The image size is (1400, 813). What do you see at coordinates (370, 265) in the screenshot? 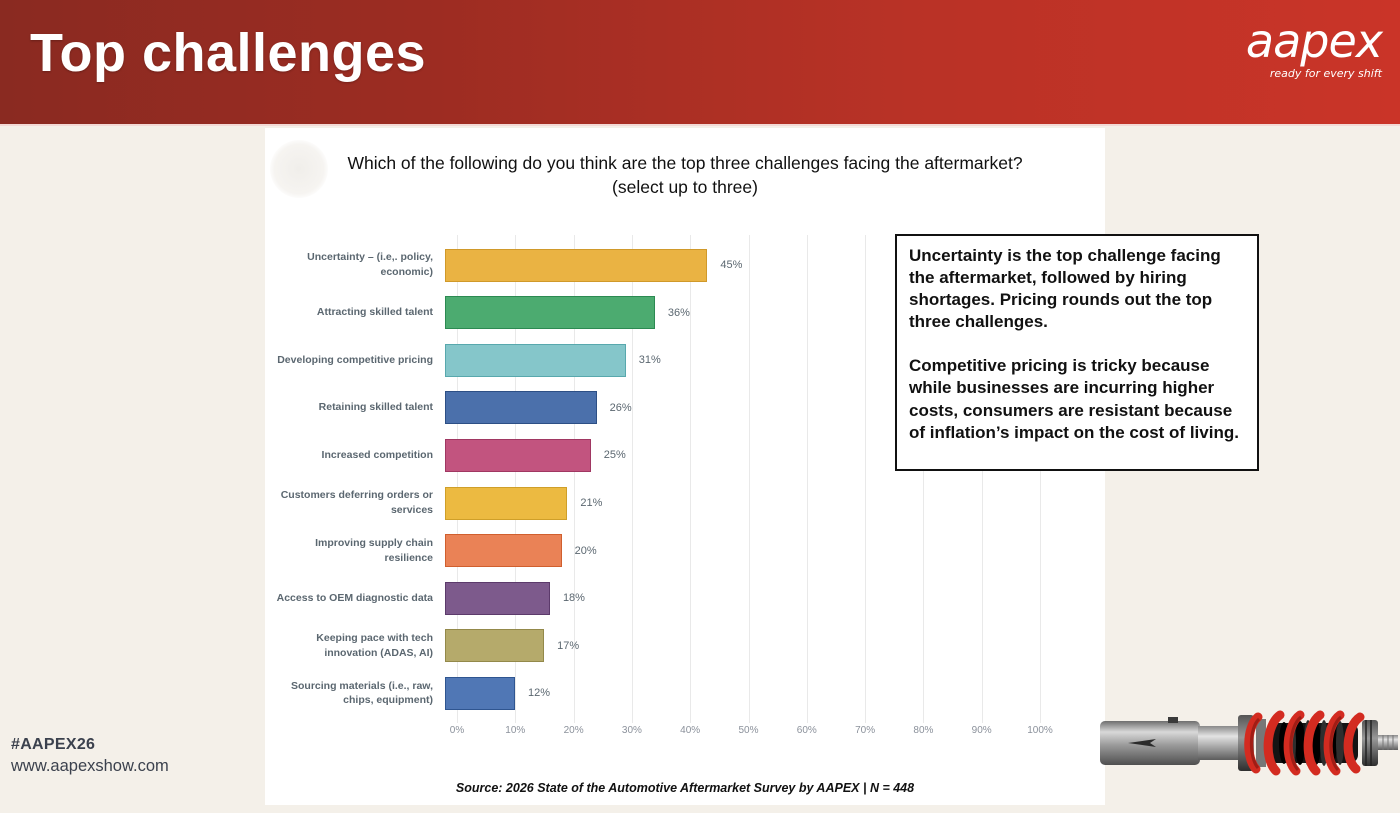
I see `bar-category-label: Uncertainty – (i.e,. policy, economic)` at bounding box center [370, 265].